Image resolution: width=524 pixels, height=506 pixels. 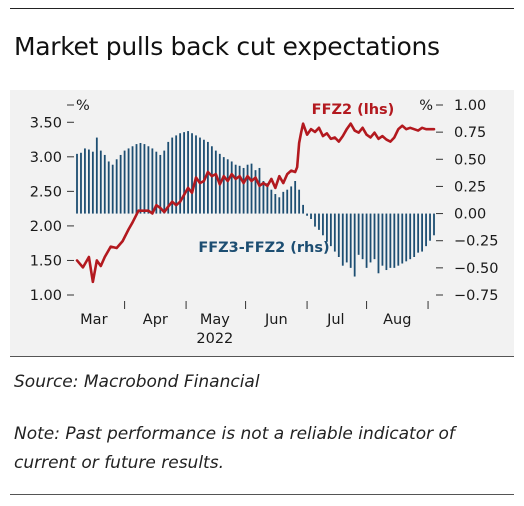 What do you see at coordinates (83, 106) in the screenshot?
I see `left-axis-unit: %` at bounding box center [83, 106].